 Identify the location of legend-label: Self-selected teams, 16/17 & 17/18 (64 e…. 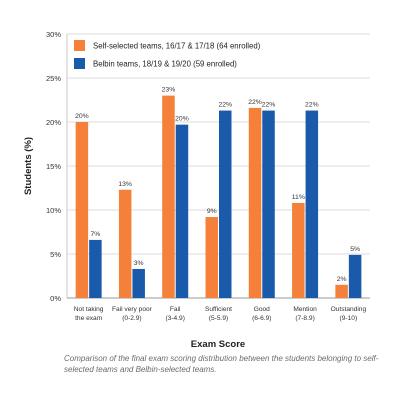
(177, 46).